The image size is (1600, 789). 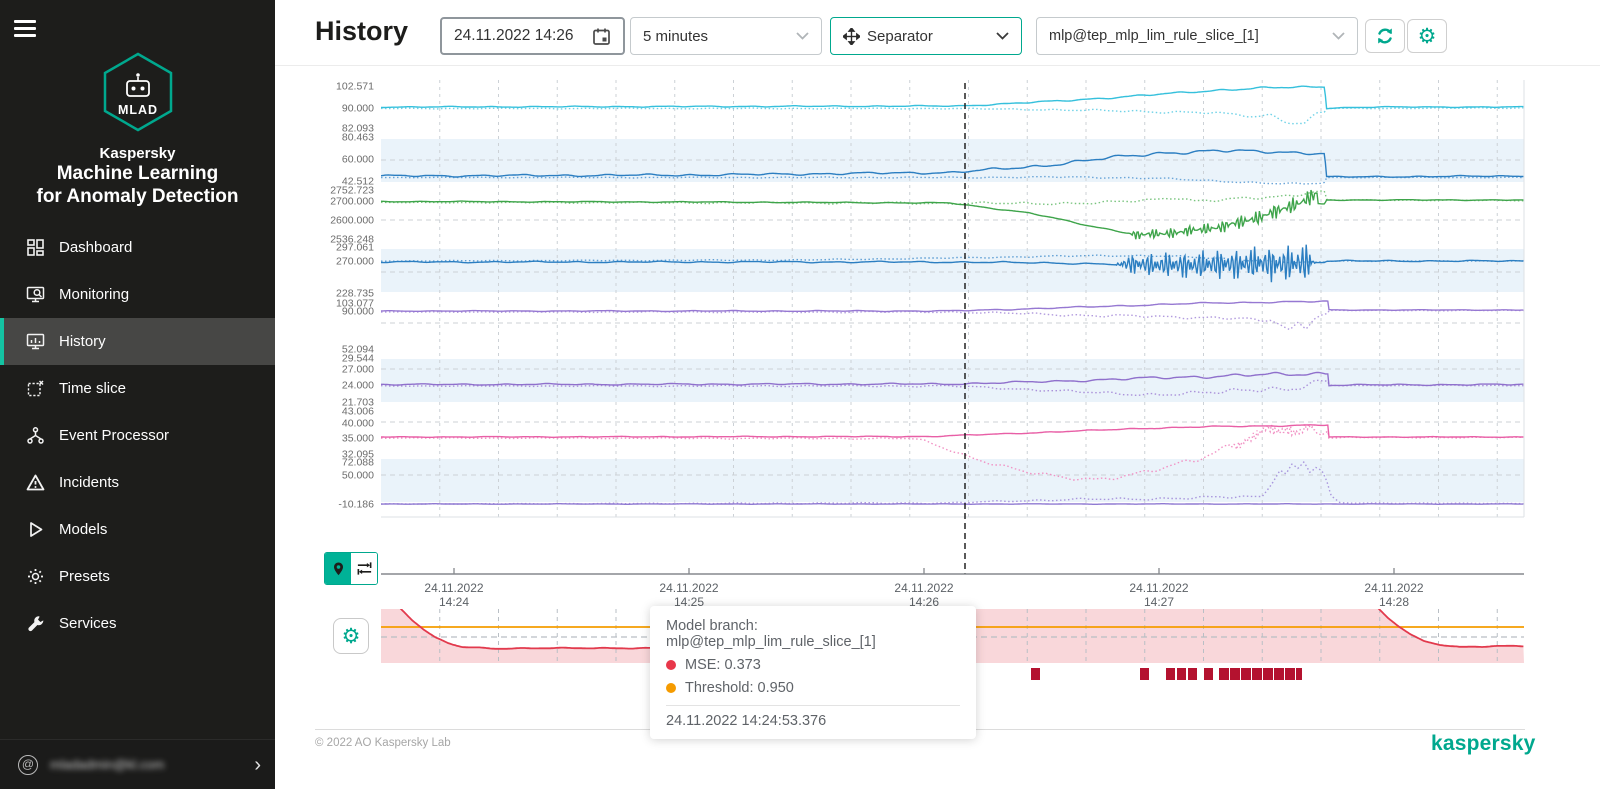 I want to click on sidebar-item-event-processor: Event Processor, so click(x=137, y=435).